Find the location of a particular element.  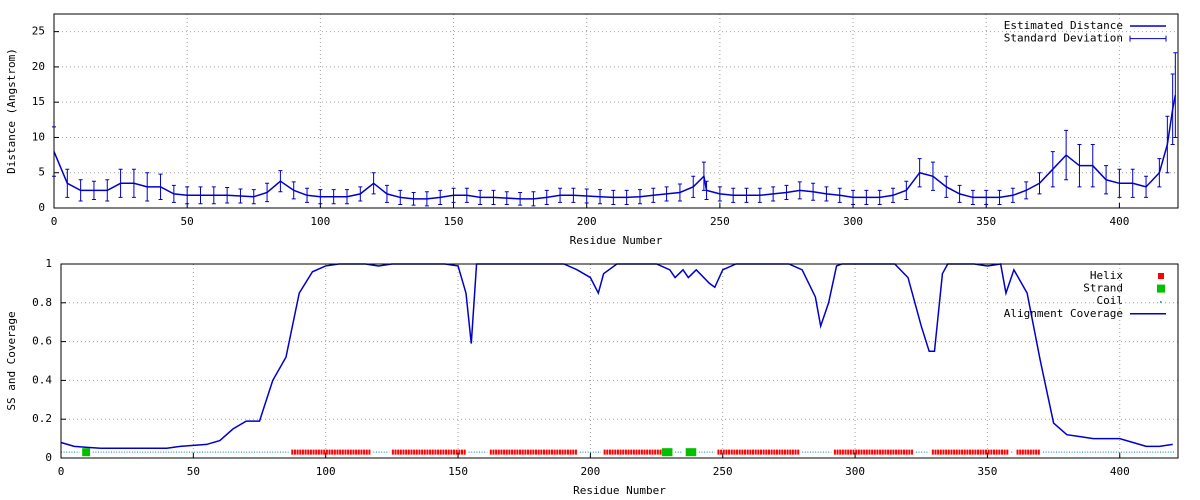

x-axis-label: Residue Number is located at coordinates (616, 240).